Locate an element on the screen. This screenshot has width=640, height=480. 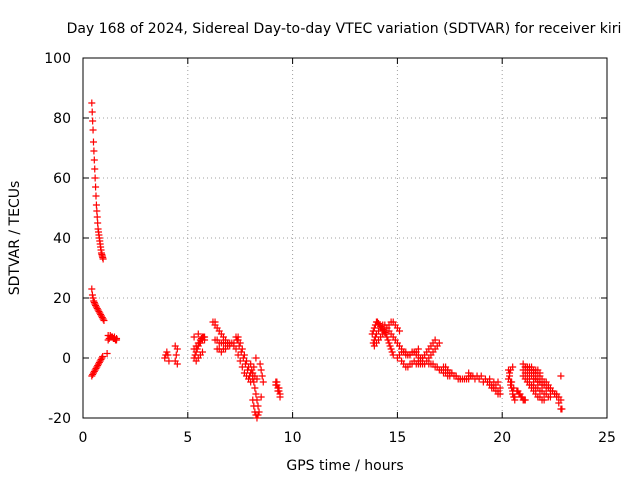
y-tick-label: 0 is located at coordinates (66, 359).